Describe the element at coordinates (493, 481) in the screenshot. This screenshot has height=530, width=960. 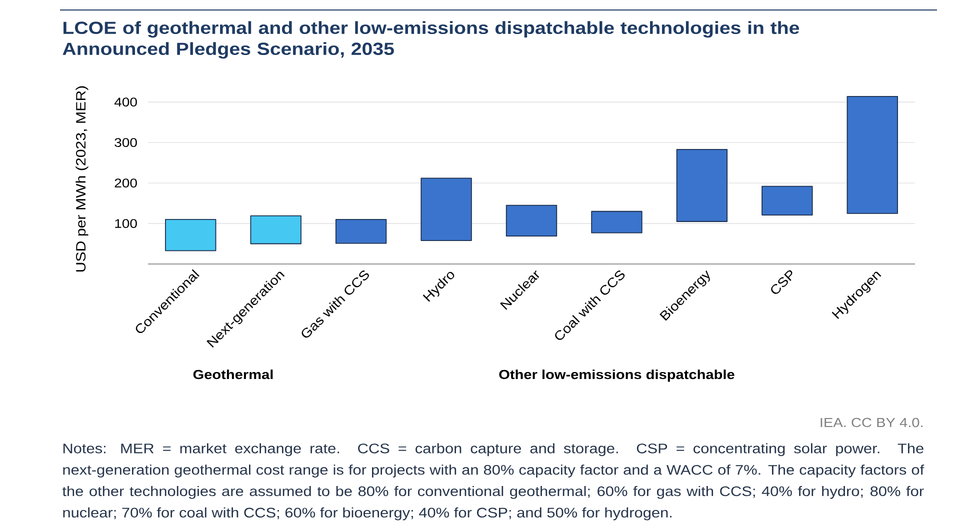
I see `text: Notes: MER = market exchange rate. CCS = carbon capture and storage. CSP = concentrating solar power. The next-generation geothermal cost range is for projects with an 80% capacity factor and a WACC of 7%. The capacity factors of the other technologies are assumed to be 80% for conventional geothermal; 60% for gas with CCS; 40% for hydro; 80% for nuclear; 70% for coal with CCS; 60% for bioenergy; 40% for CSP; and 50% for hydrogen.` at that location.